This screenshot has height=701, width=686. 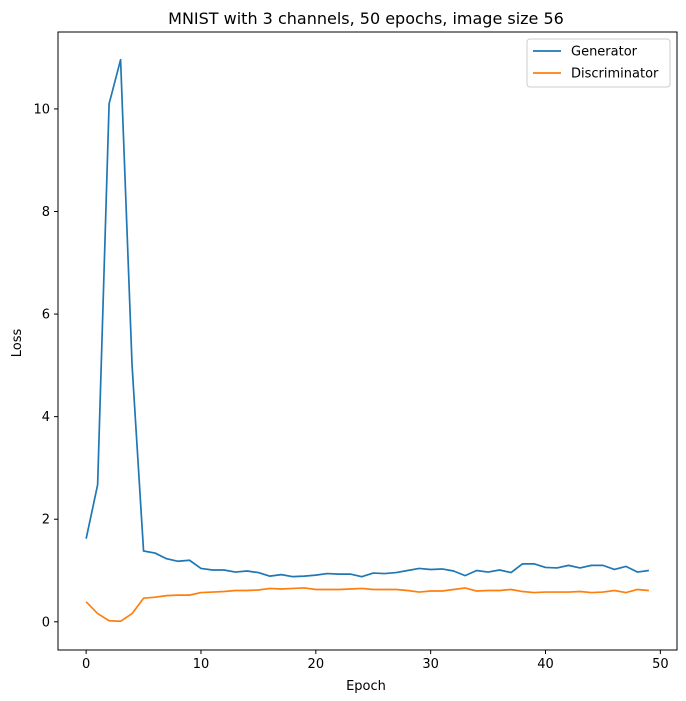 I want to click on y-tick-label-1: 2, so click(x=46, y=520).